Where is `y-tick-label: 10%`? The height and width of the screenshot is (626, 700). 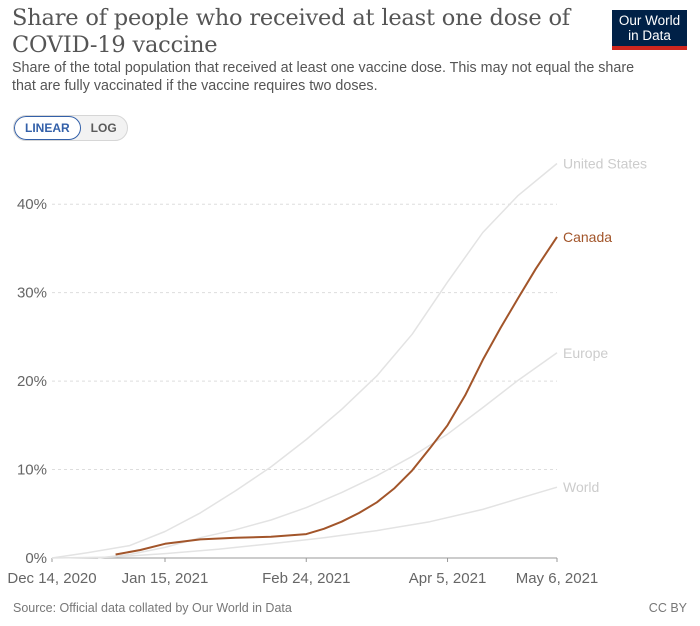 y-tick-label: 10% is located at coordinates (32, 470).